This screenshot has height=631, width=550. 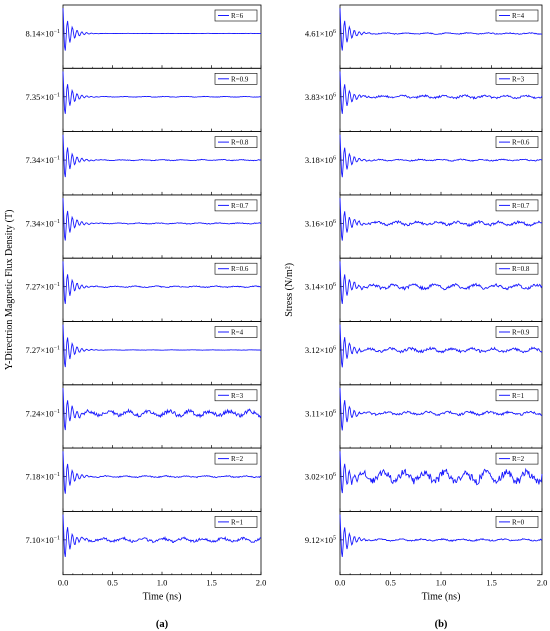 I want to click on legend-R=4: R=4, so click(x=236, y=332).